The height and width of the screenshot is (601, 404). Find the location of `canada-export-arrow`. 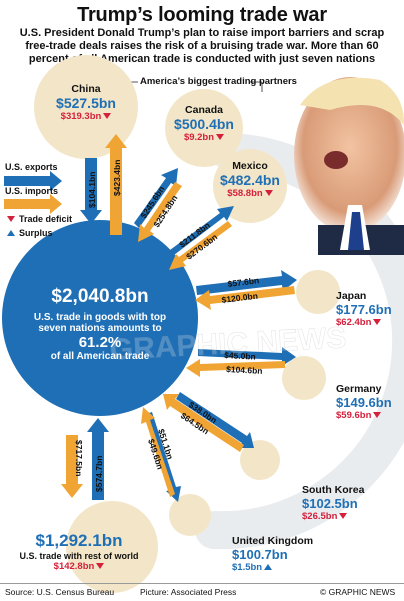

canada-export-arrow is located at coordinates (156, 198).